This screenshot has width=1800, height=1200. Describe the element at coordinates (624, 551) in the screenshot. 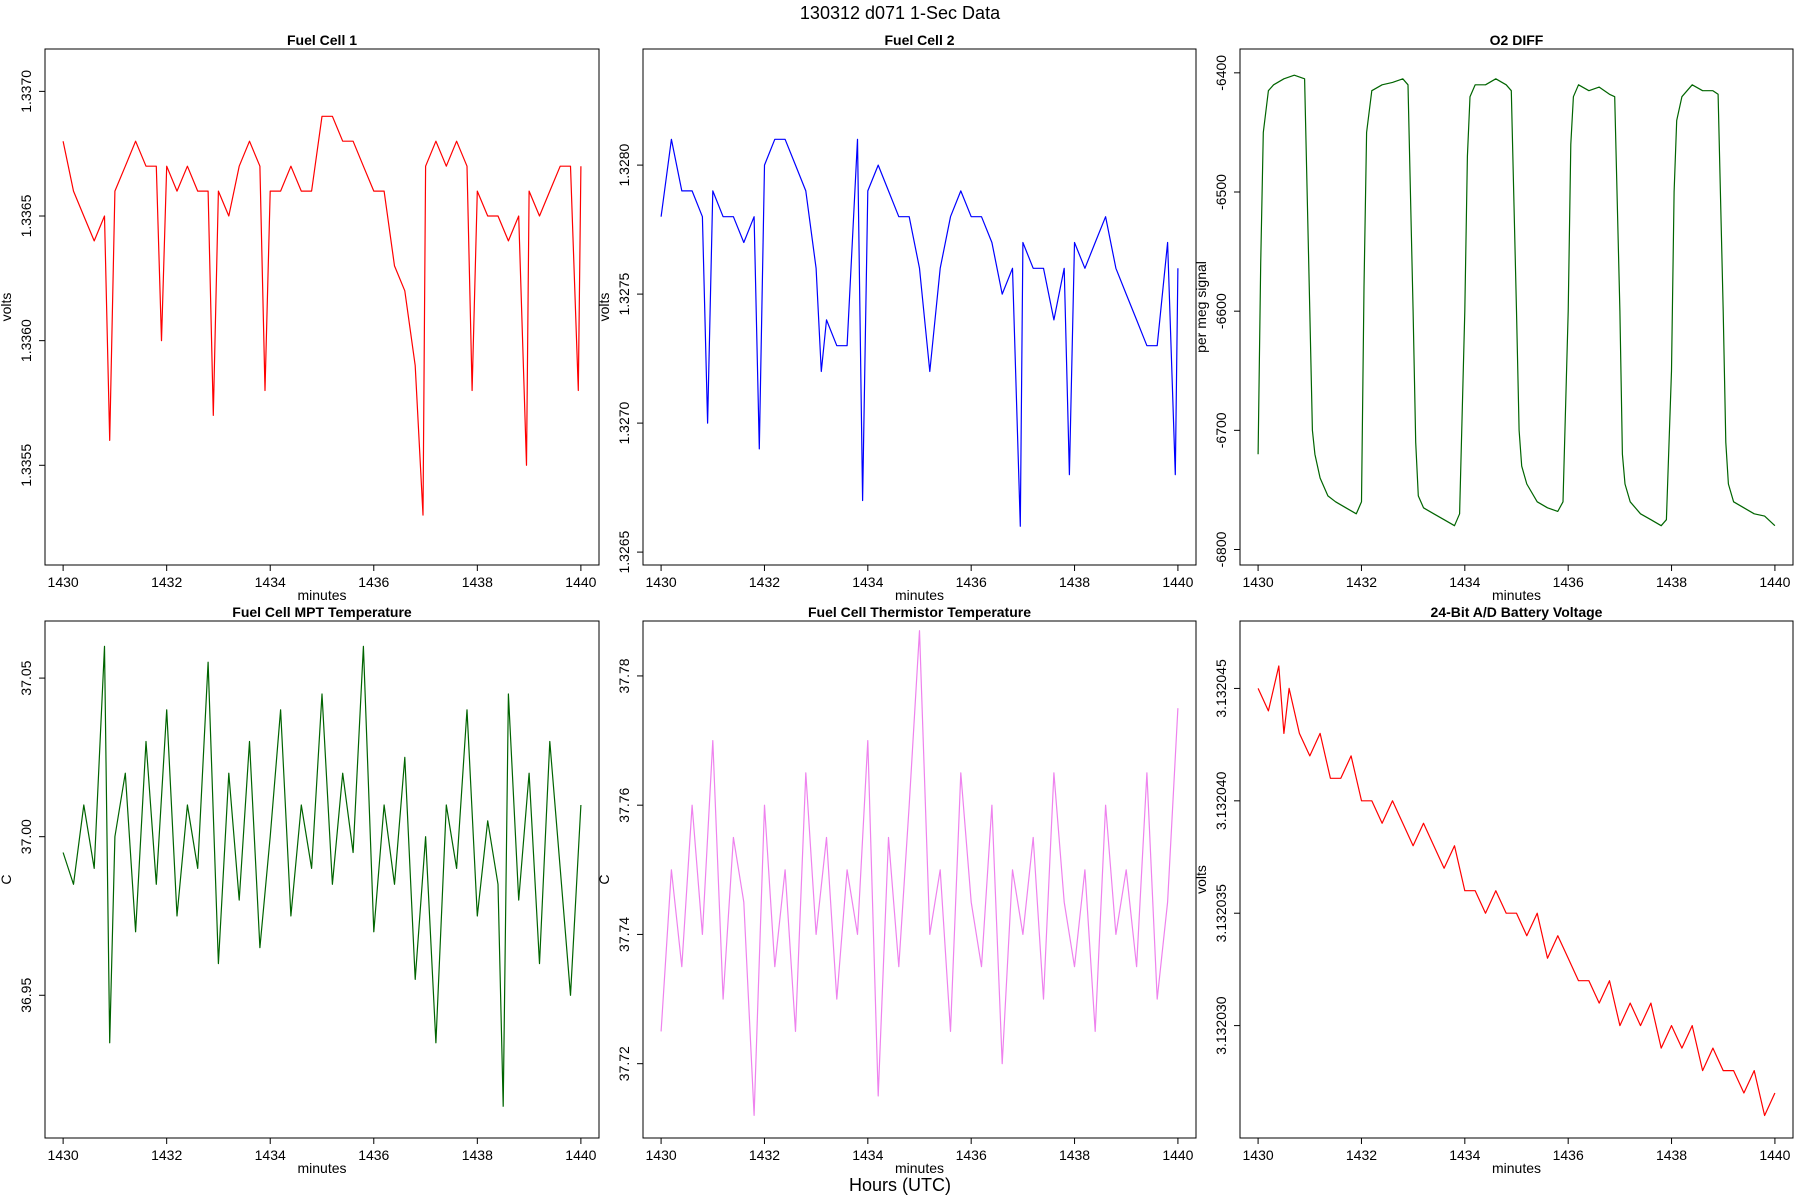

I see `y-tick-label: 1.3265` at that location.